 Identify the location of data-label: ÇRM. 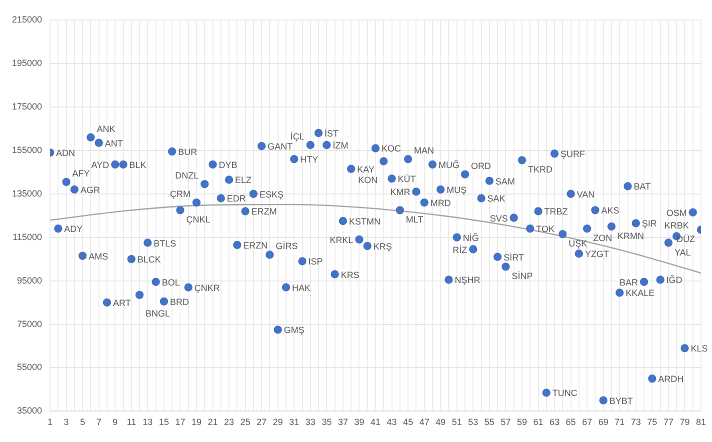
(180, 194).